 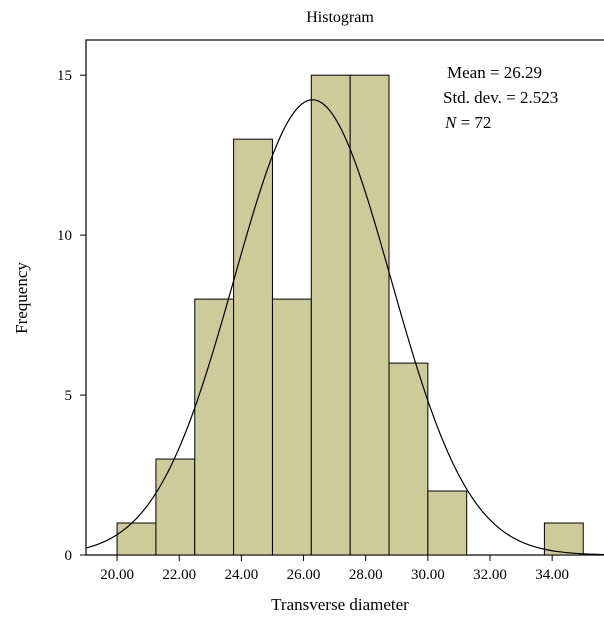 I want to click on x-tick-label: 34.00, so click(x=552, y=575).